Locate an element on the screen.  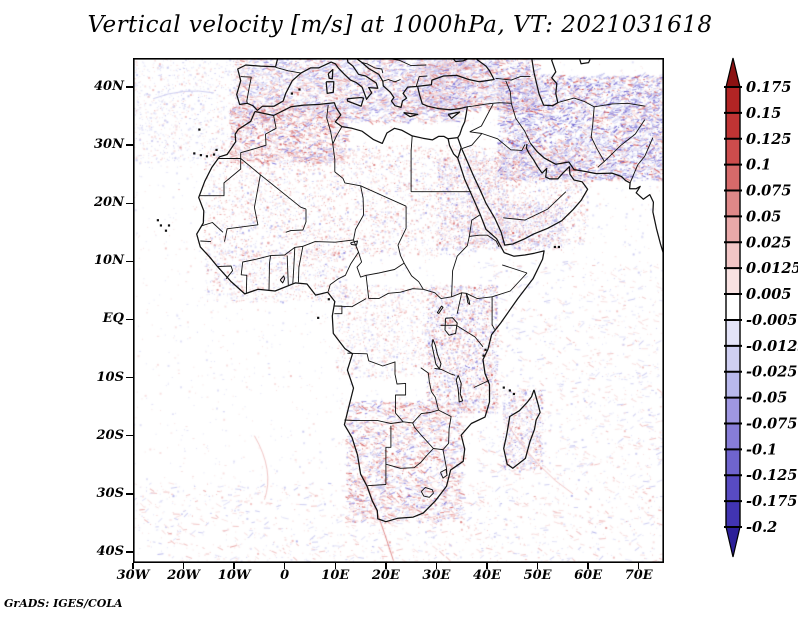
colorbar-label: 0.05 is located at coordinates (763, 216).